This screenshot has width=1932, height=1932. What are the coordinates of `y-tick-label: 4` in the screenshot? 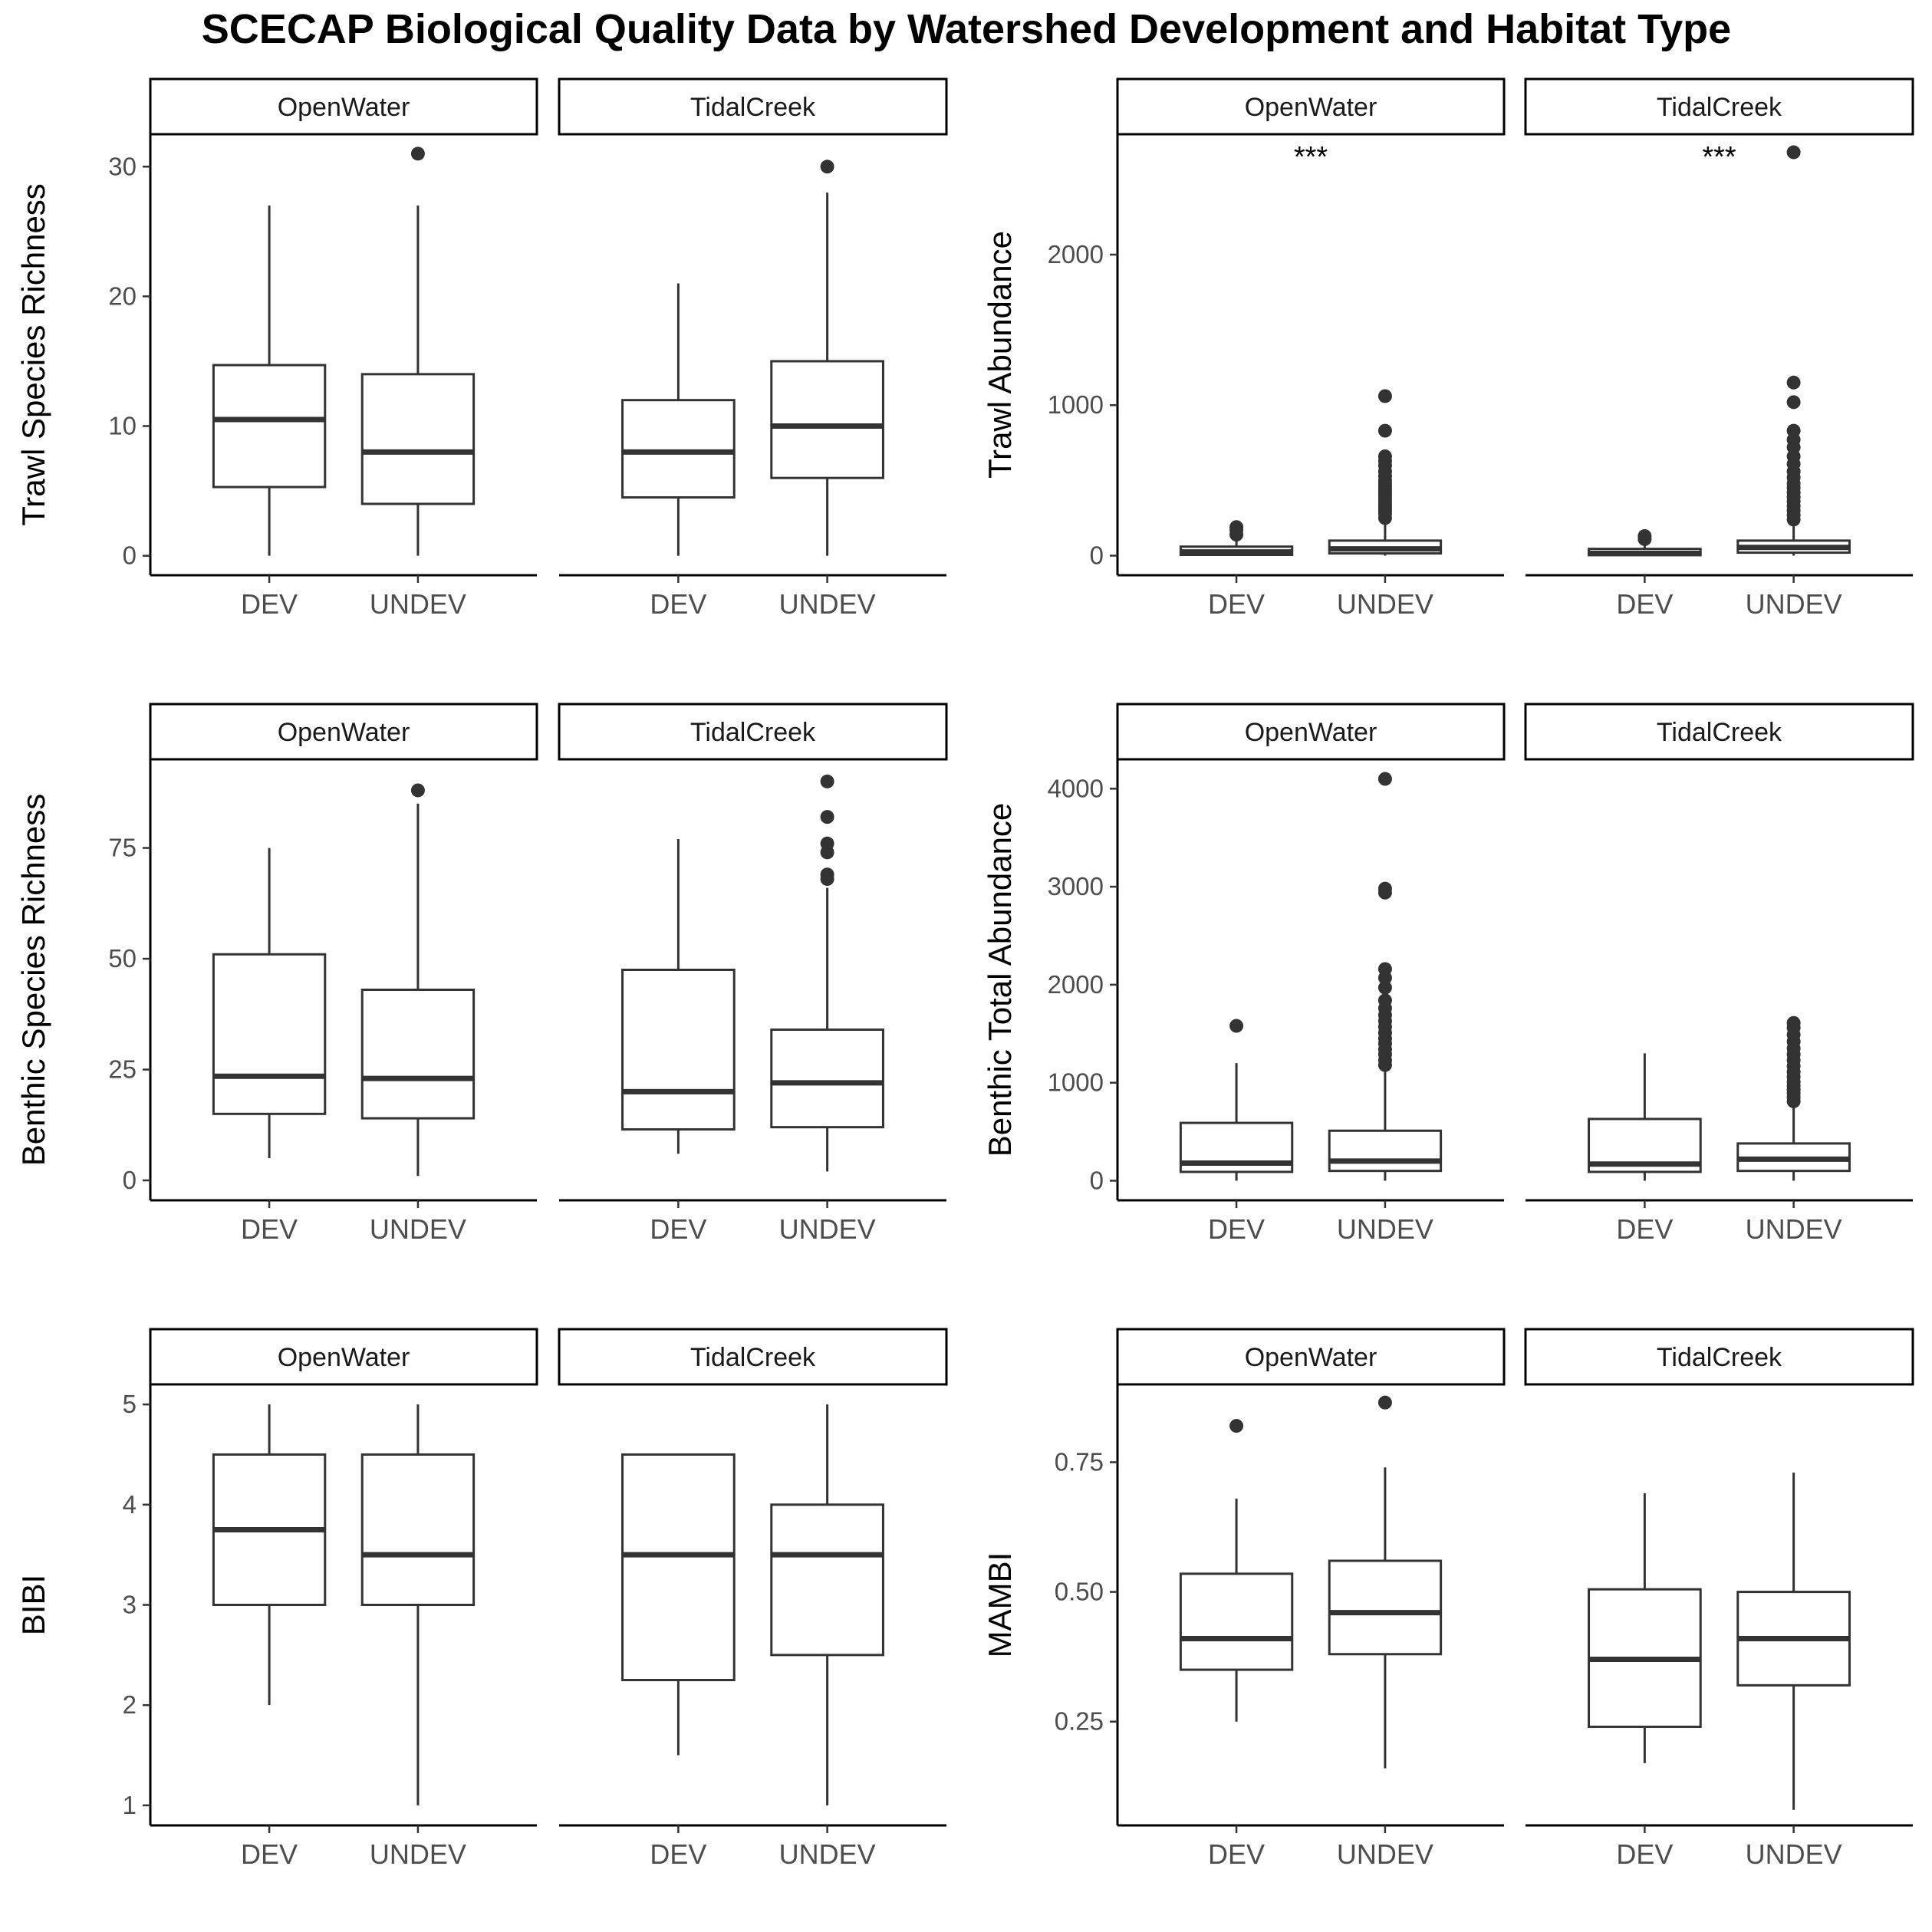 It's located at (130, 1504).